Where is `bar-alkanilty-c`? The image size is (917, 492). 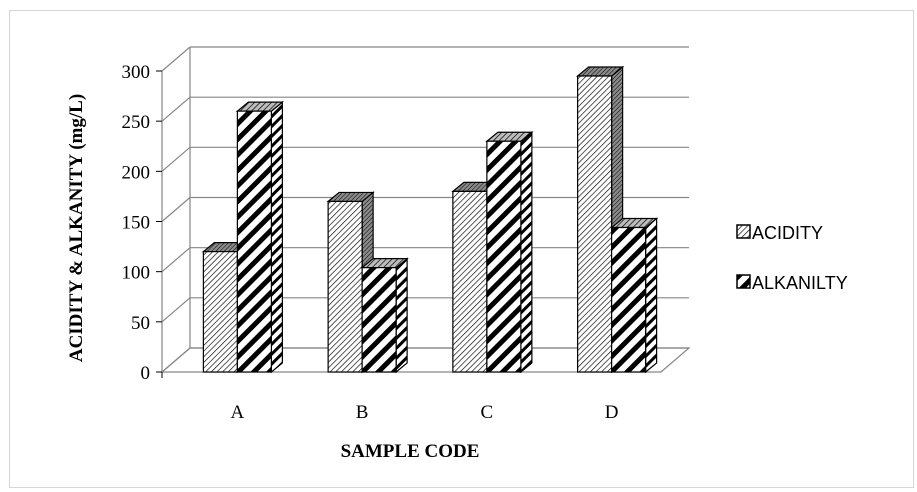 bar-alkanilty-c is located at coordinates (509, 252).